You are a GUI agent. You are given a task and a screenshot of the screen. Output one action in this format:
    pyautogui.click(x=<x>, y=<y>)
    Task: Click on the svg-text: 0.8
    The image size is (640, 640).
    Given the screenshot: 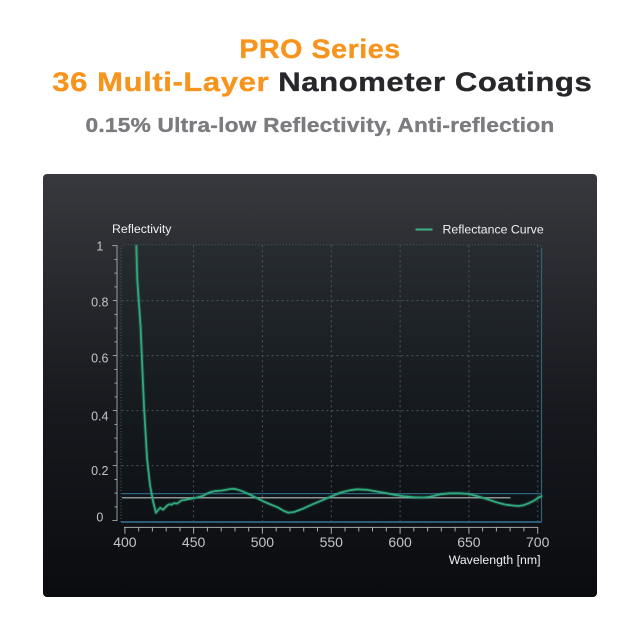 What is the action you would take?
    pyautogui.click(x=99, y=302)
    